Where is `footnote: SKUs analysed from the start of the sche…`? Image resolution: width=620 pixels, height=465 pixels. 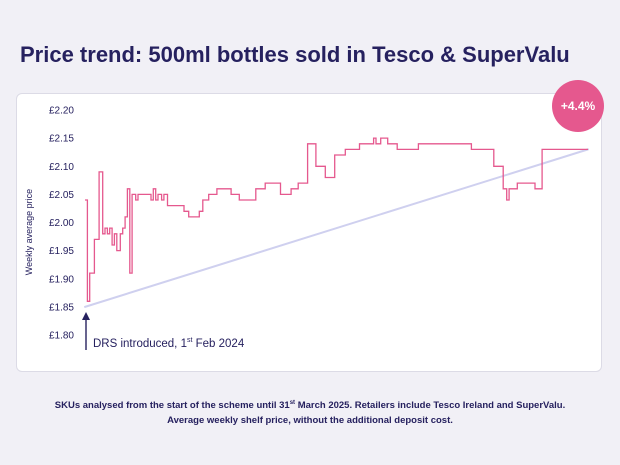 footnote: SKUs analysed from the start of the sche… is located at coordinates (310, 412).